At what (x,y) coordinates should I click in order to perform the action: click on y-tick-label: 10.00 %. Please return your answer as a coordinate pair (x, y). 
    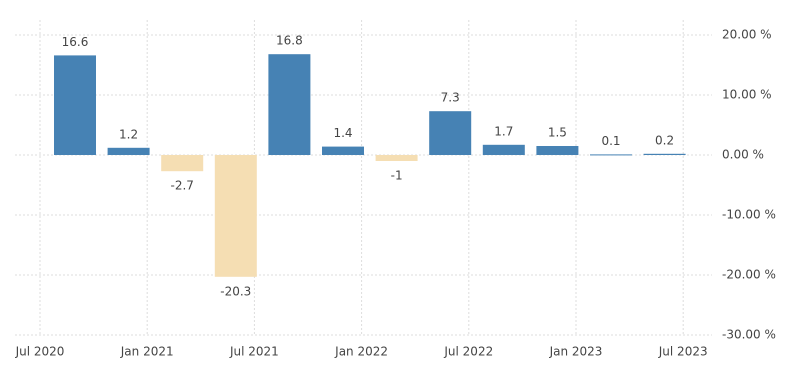
    Looking at the image, I should click on (747, 95).